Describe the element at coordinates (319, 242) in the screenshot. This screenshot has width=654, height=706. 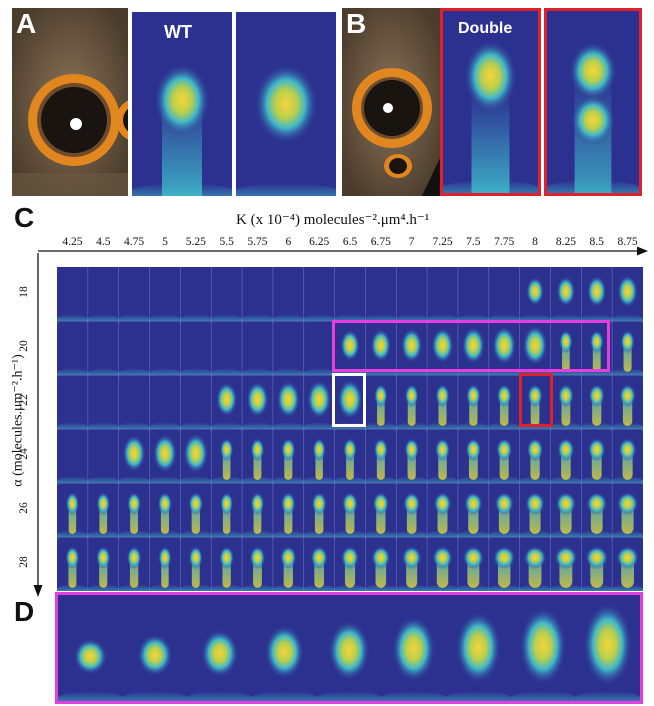
I see `k-tick-6.25: 6.25` at that location.